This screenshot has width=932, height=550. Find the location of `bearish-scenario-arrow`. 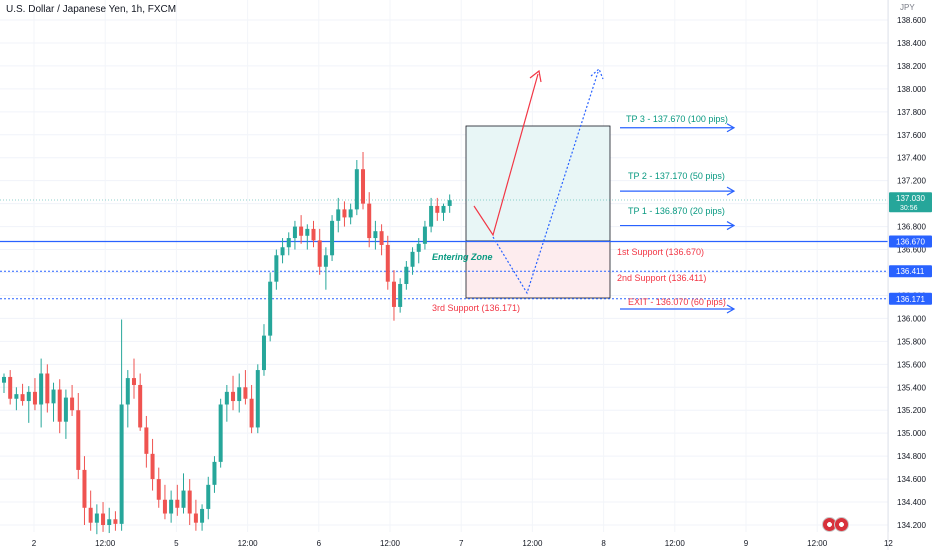

bearish-scenario-arrow is located at coordinates (545, 183).